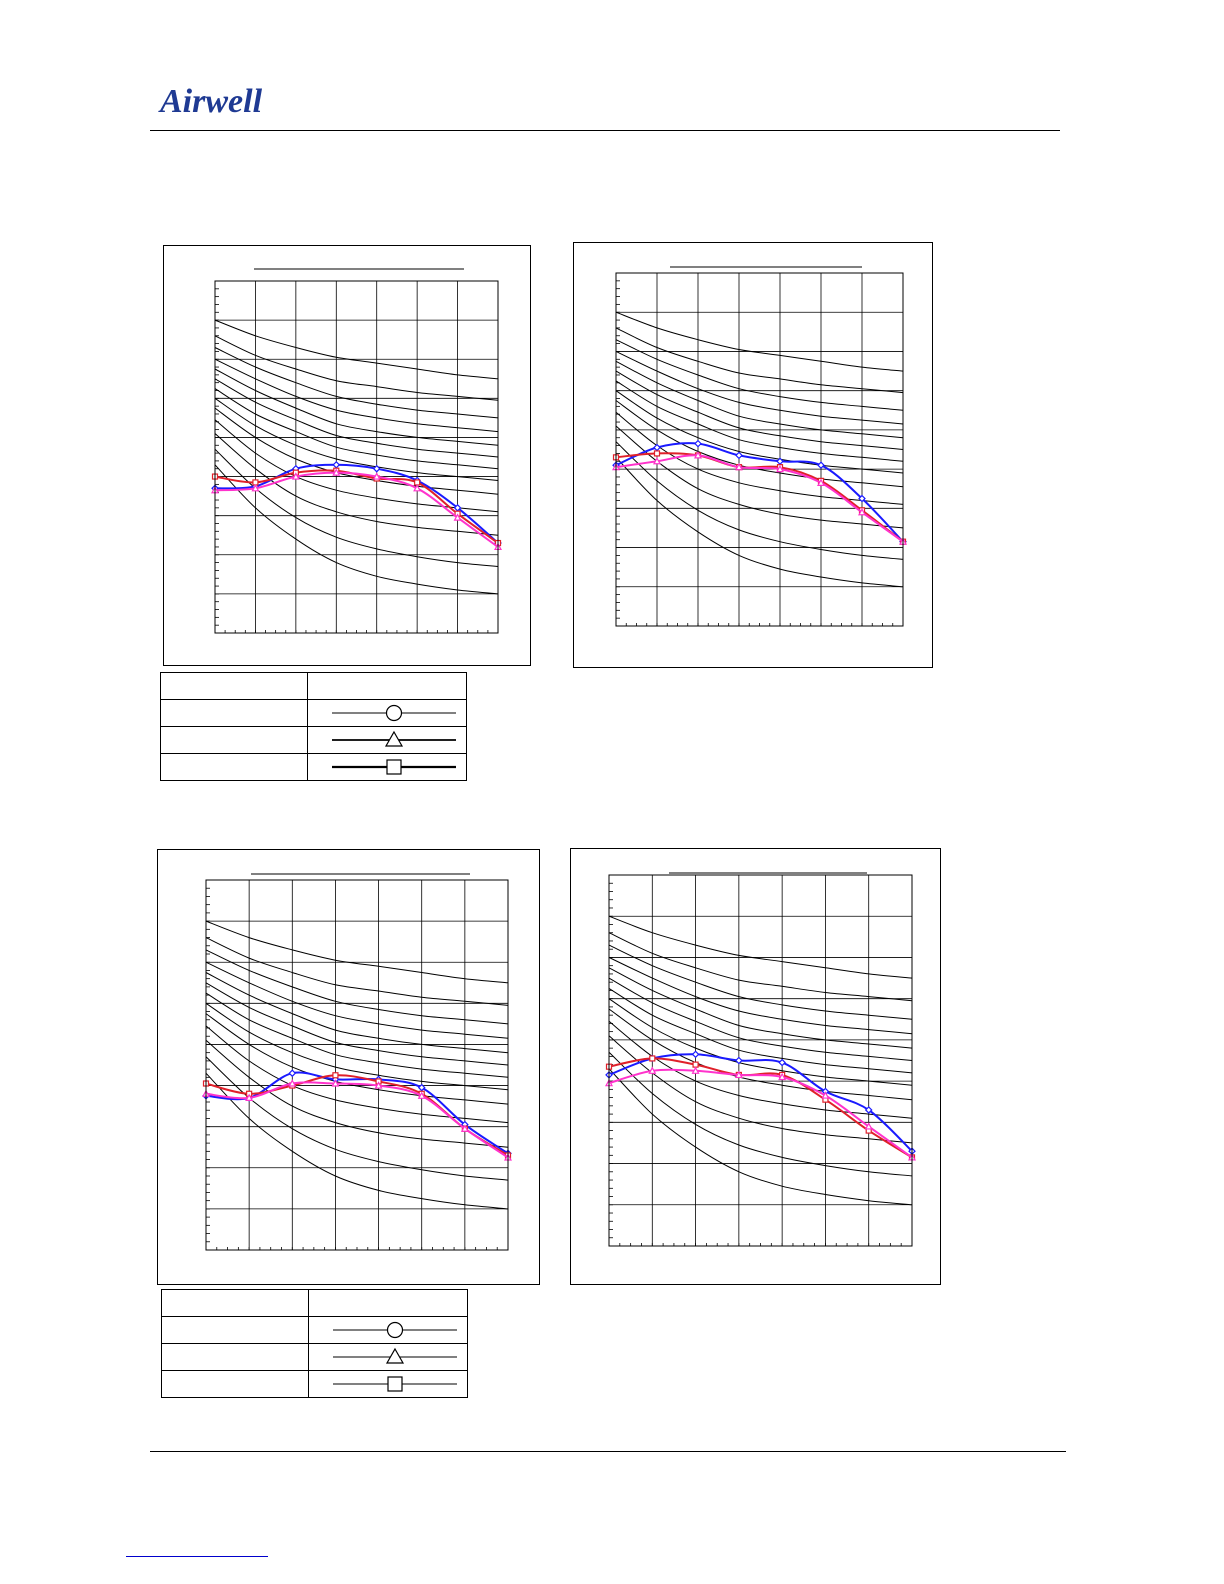 The width and height of the screenshot is (1224, 1584). Describe the element at coordinates (313, 686) in the screenshot. I see `legend-header-row` at that location.